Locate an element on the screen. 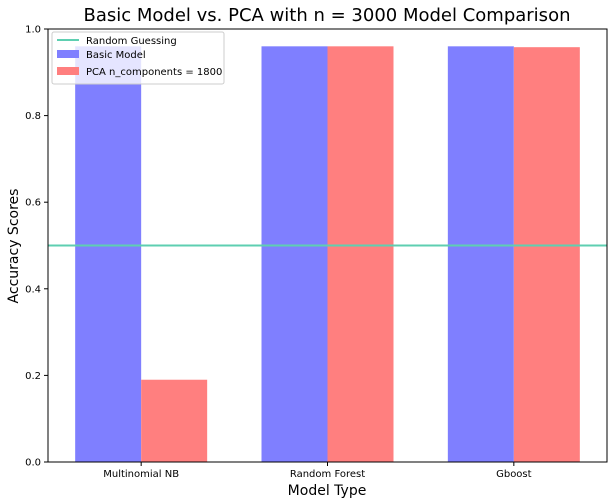 This screenshot has width=616, height=504. bar-basic-model-gboost is located at coordinates (480, 254).